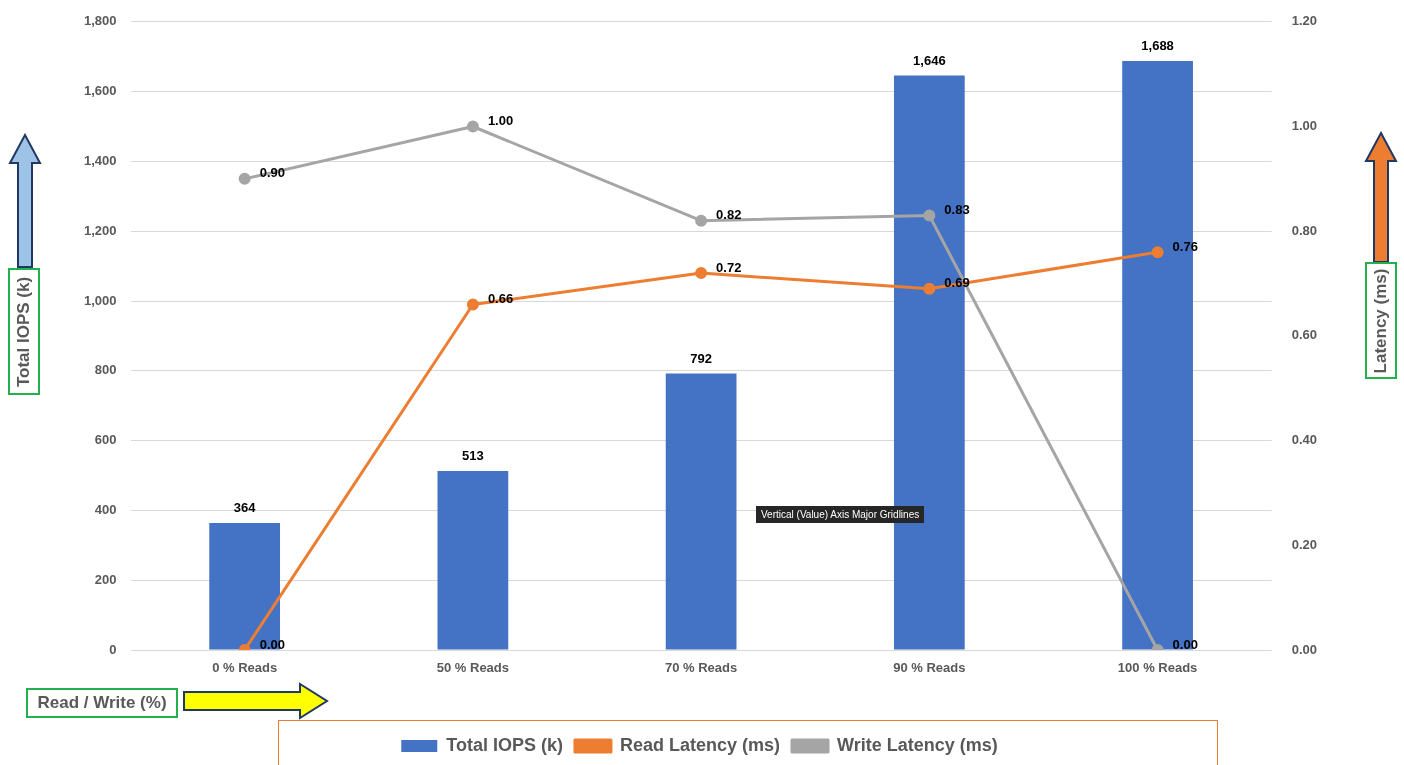  Describe the element at coordinates (1304, 649) in the screenshot. I see `y2-tick-label: 0.00` at that location.